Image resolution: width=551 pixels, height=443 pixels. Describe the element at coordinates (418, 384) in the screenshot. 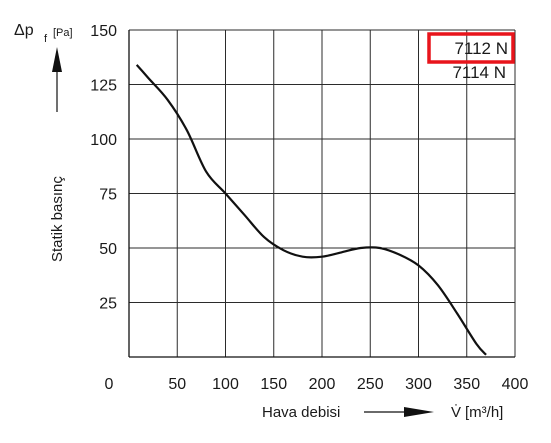

I see `x-tick-label: 300` at that location.